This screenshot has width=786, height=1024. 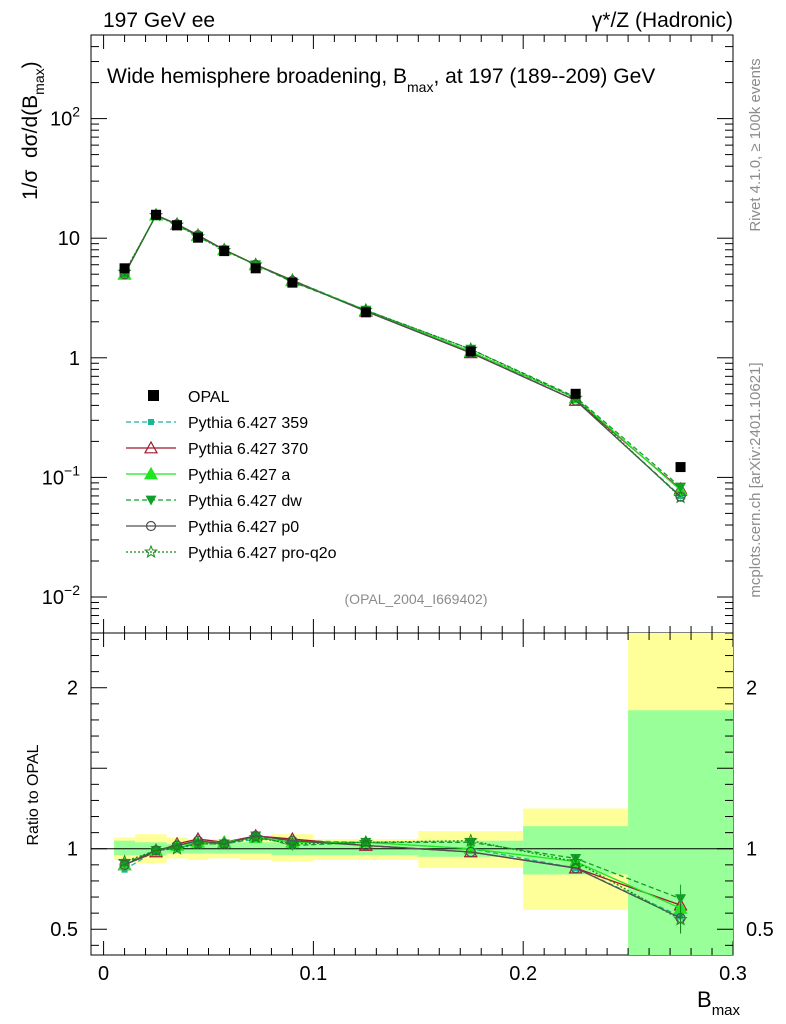 What do you see at coordinates (662, 20) in the screenshot?
I see `header-right: γ*/Z (Hadronic)` at bounding box center [662, 20].